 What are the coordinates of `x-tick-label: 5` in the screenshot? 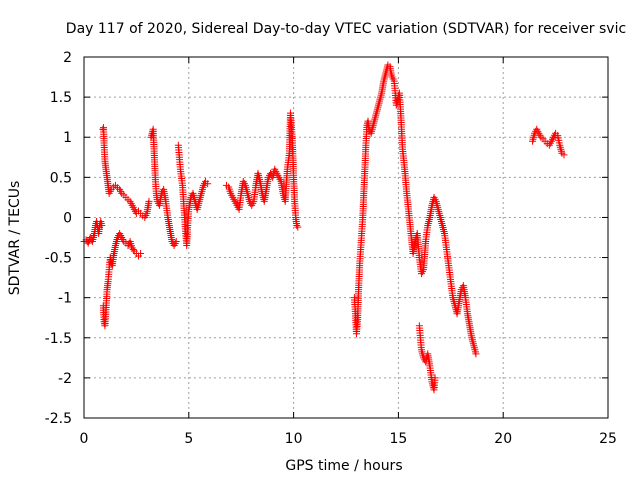 It's located at (188, 439).